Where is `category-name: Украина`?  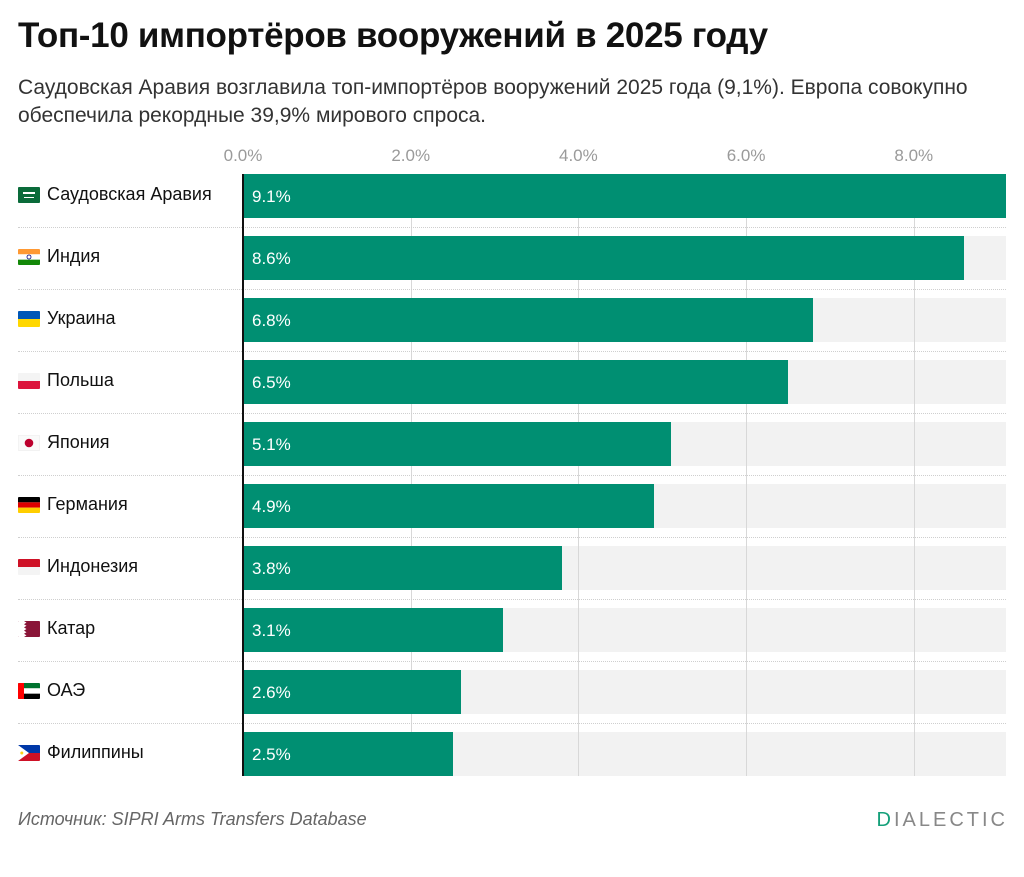
category-name: Украина is located at coordinates (81, 318).